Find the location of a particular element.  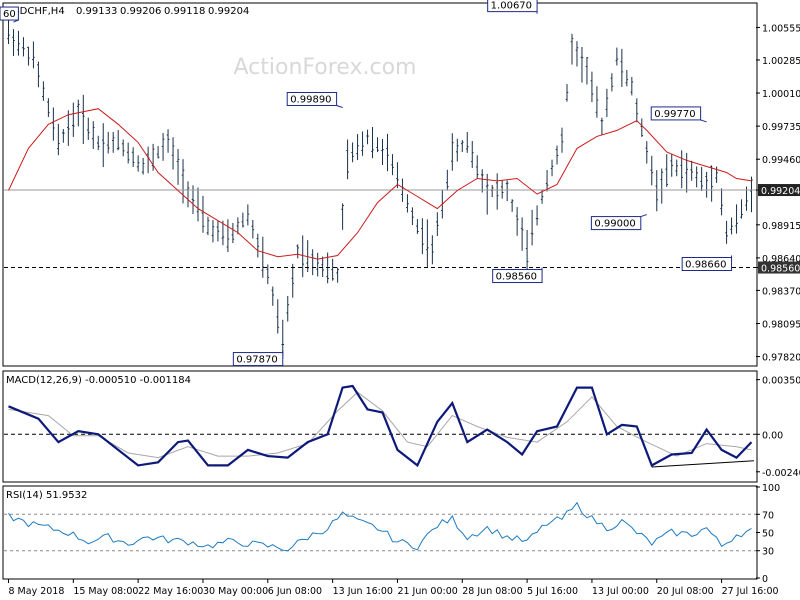

price-header-ohlc-high: 0.99206 is located at coordinates (140, 11).